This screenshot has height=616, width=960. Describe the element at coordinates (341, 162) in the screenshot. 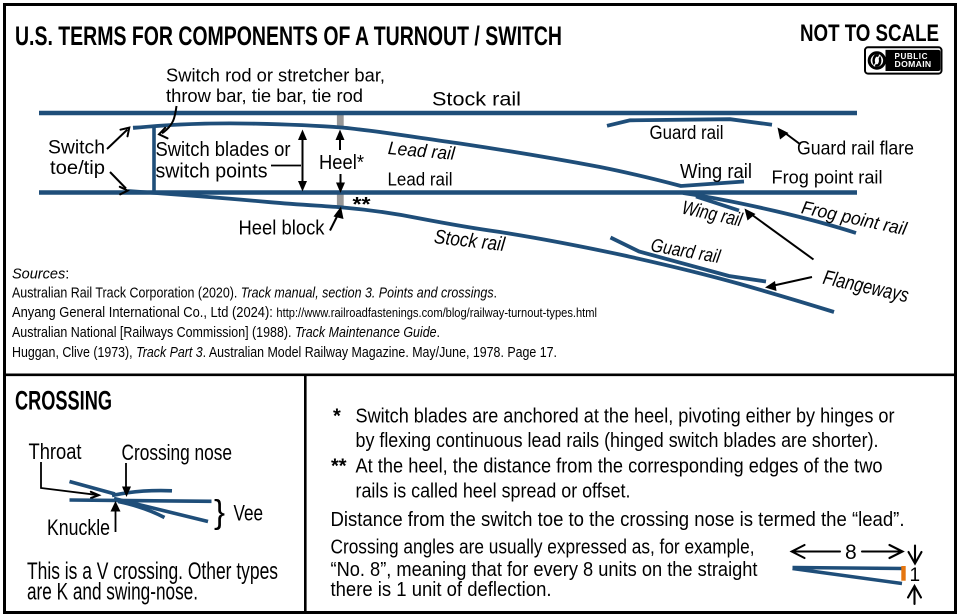

I see `svg-text: Heel*` at that location.